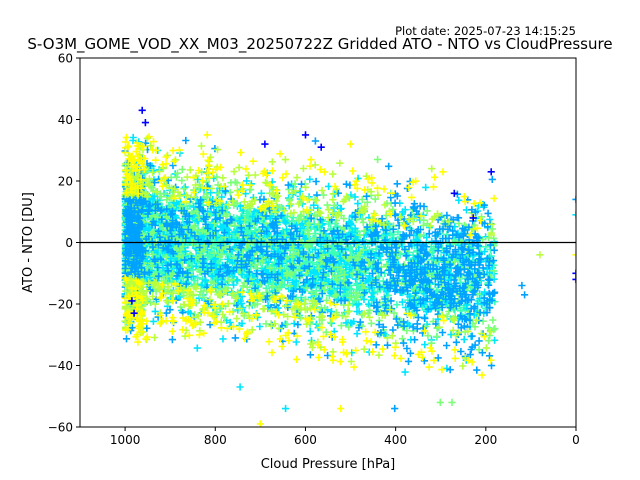  I want to click on x-axis-label: Cloud Pressure [hPa], so click(328, 464).